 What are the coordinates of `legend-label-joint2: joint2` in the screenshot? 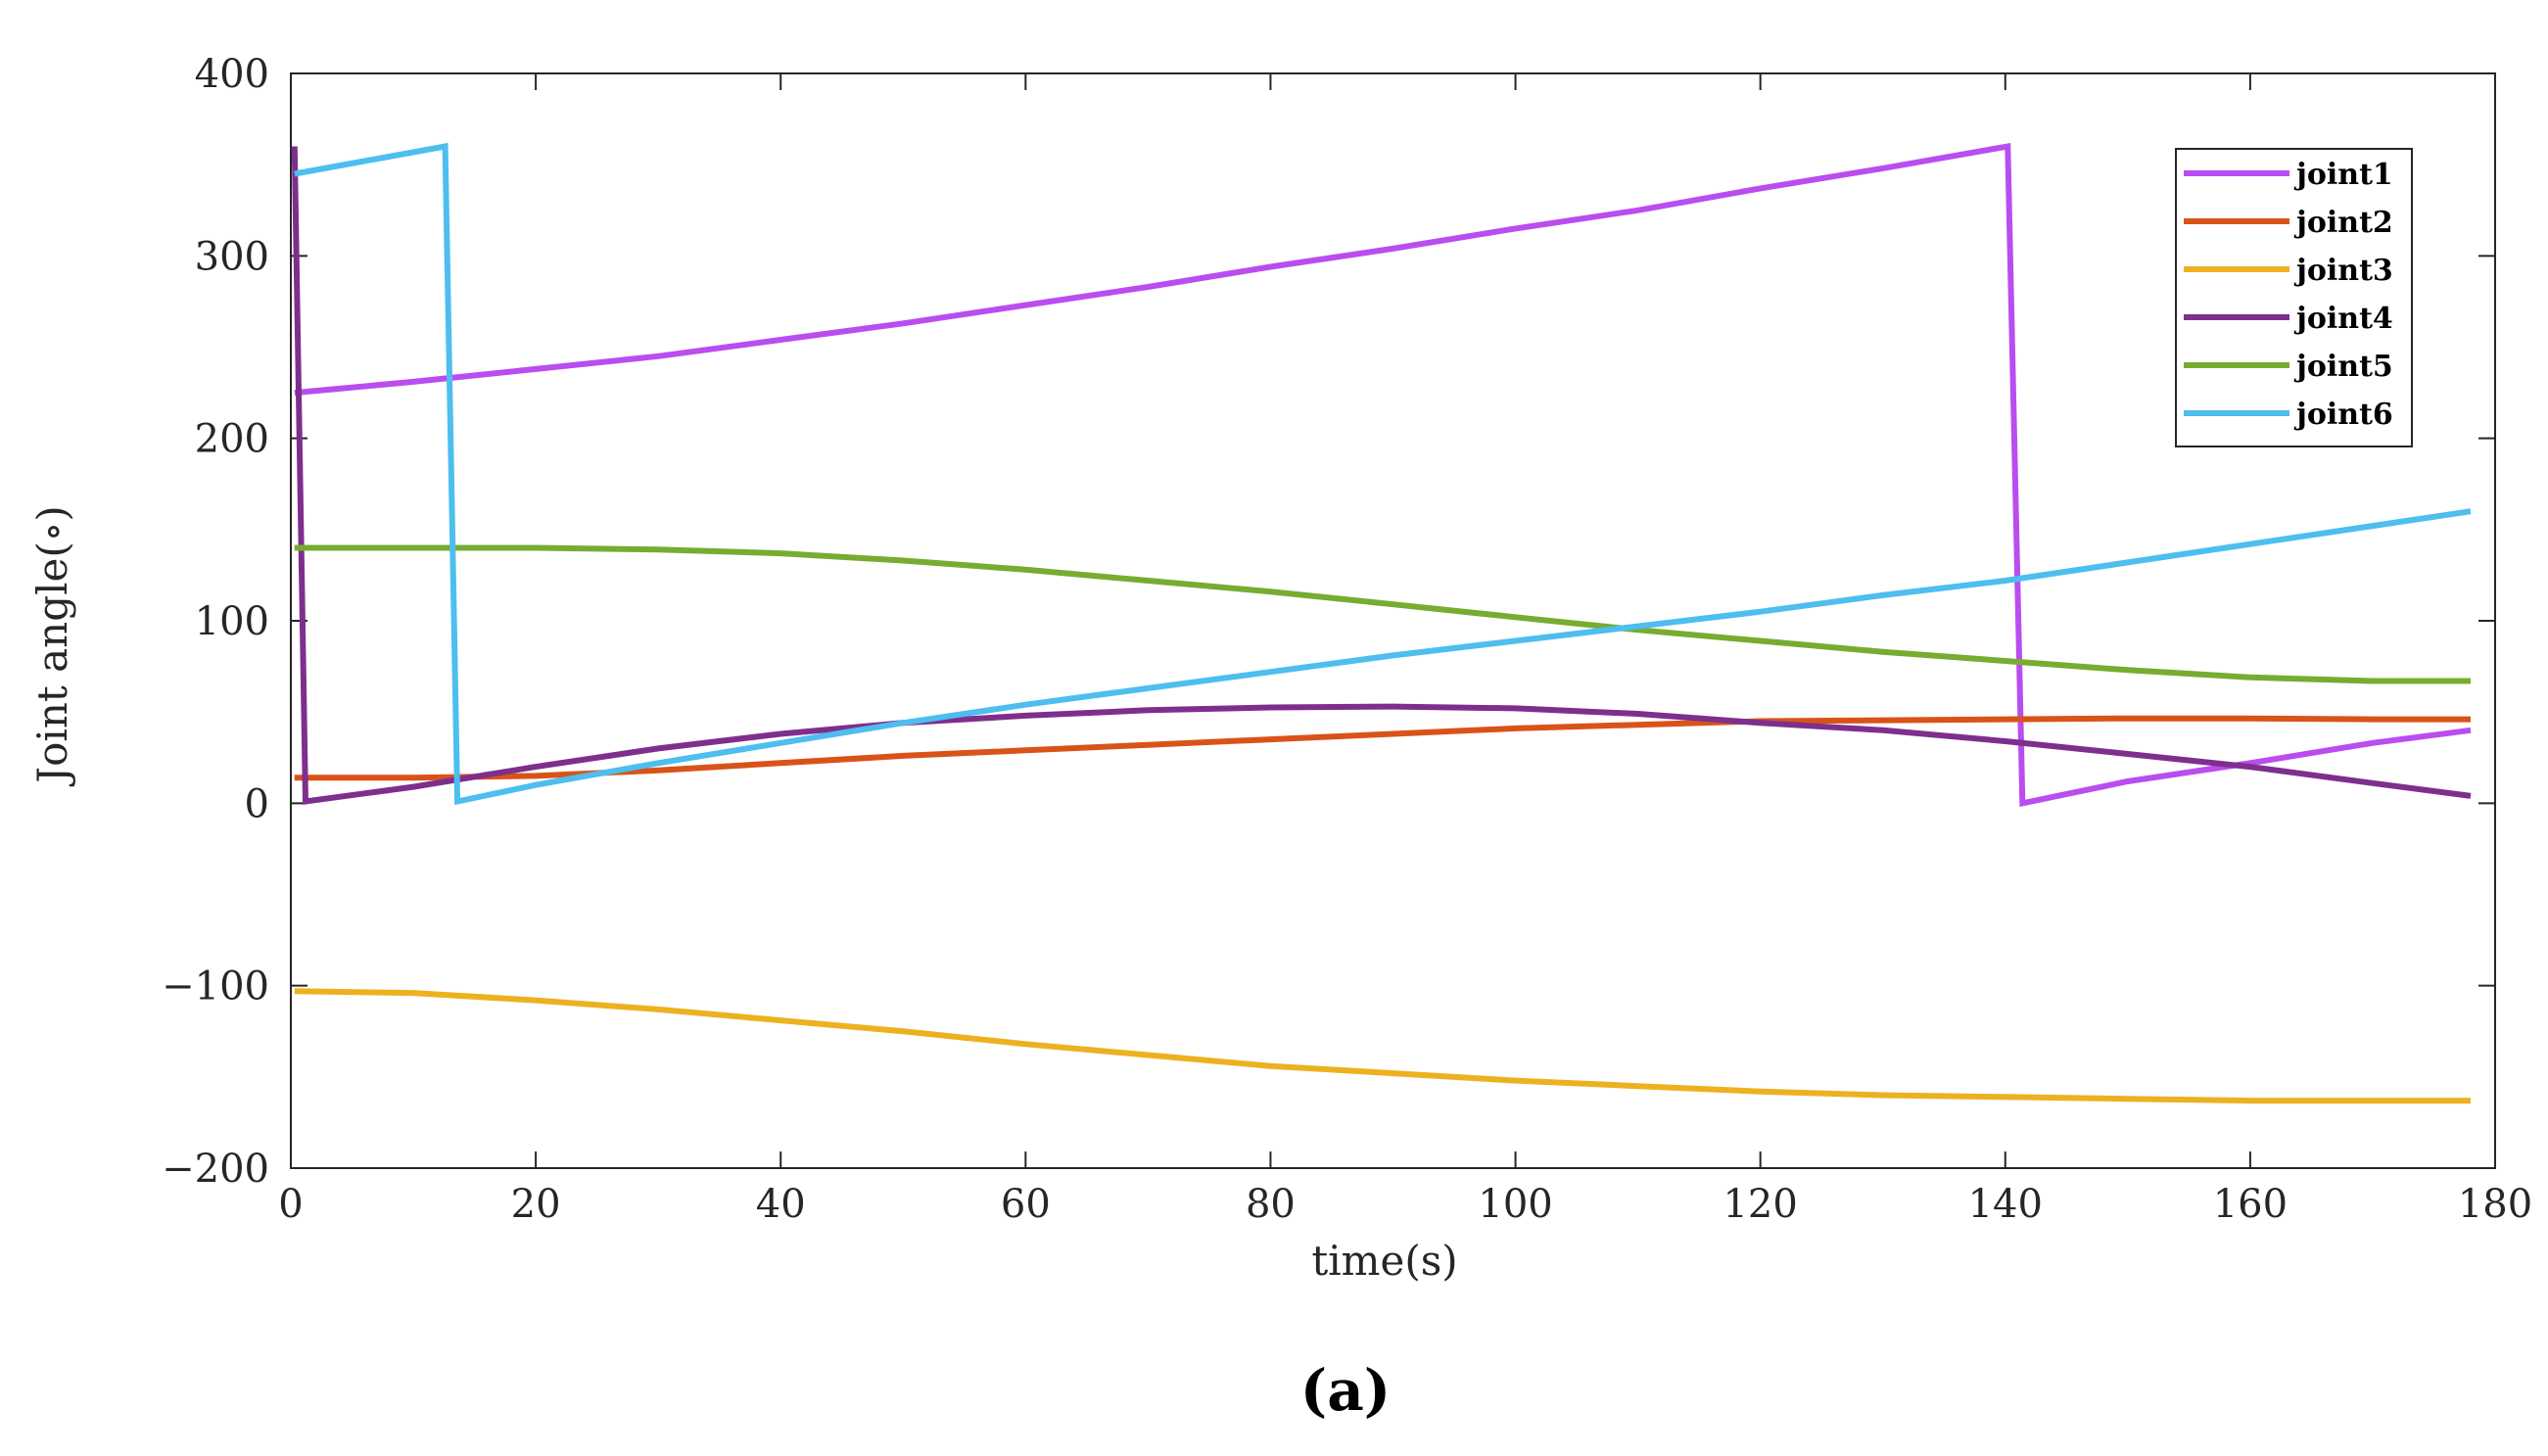 It's located at (2343, 223).